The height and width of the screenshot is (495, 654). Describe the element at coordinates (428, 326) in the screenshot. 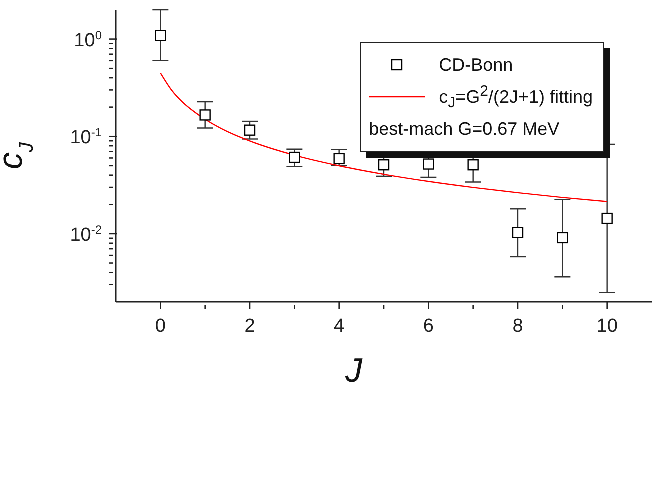

I see `x-tick-label: 6` at that location.